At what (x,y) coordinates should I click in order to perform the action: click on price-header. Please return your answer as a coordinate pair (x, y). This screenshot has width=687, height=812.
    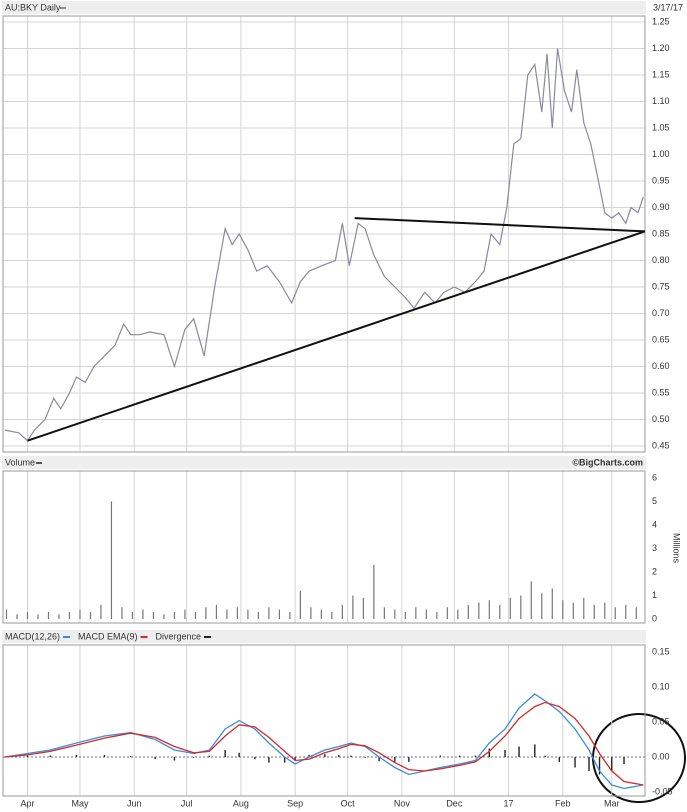
    Looking at the image, I should click on (324, 7).